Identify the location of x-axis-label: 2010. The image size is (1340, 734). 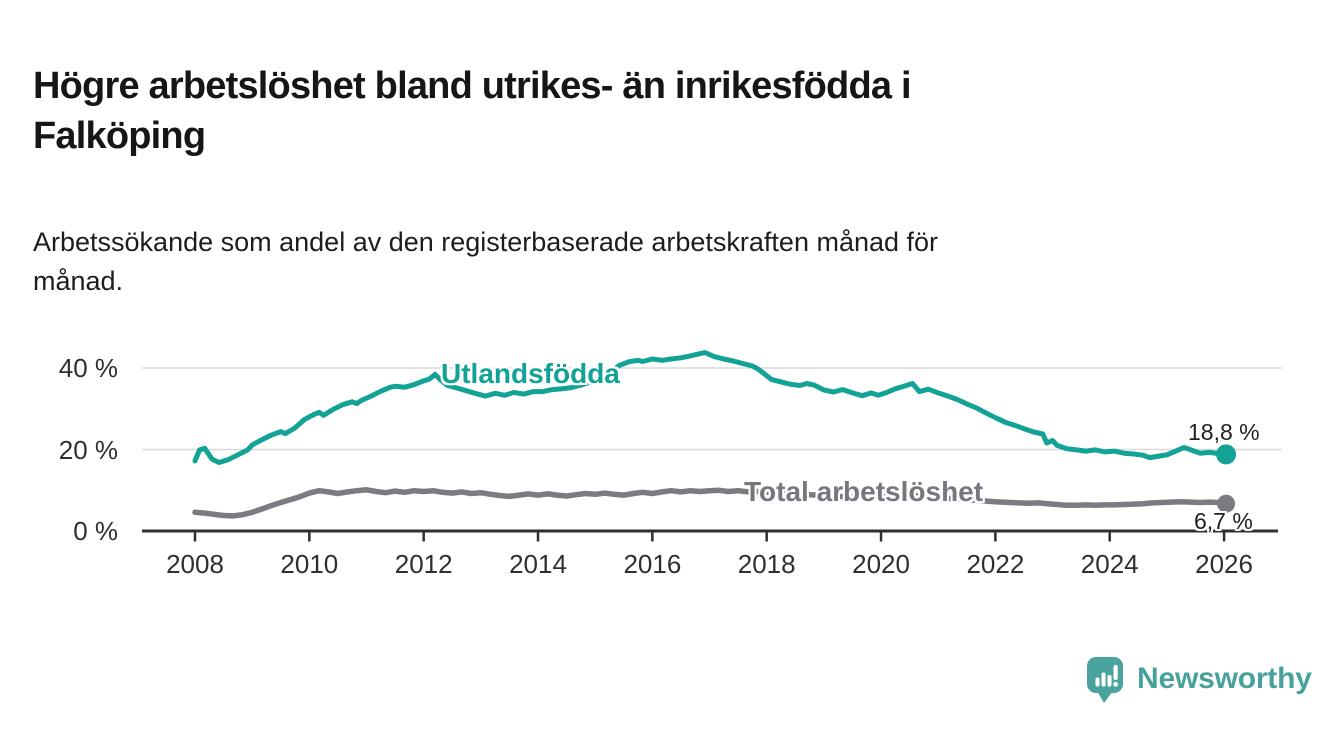
(309, 564).